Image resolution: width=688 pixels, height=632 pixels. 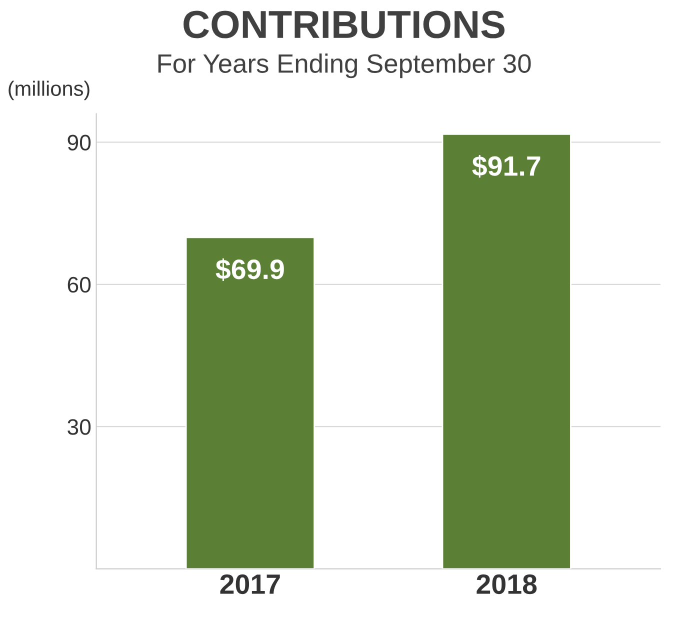 I want to click on y-tick-label: 90, so click(x=79, y=142).